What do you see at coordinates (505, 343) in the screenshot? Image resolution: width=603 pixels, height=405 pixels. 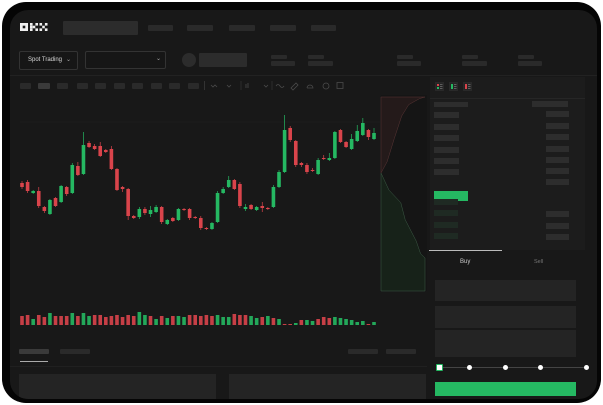 I see `total-input` at bounding box center [505, 343].